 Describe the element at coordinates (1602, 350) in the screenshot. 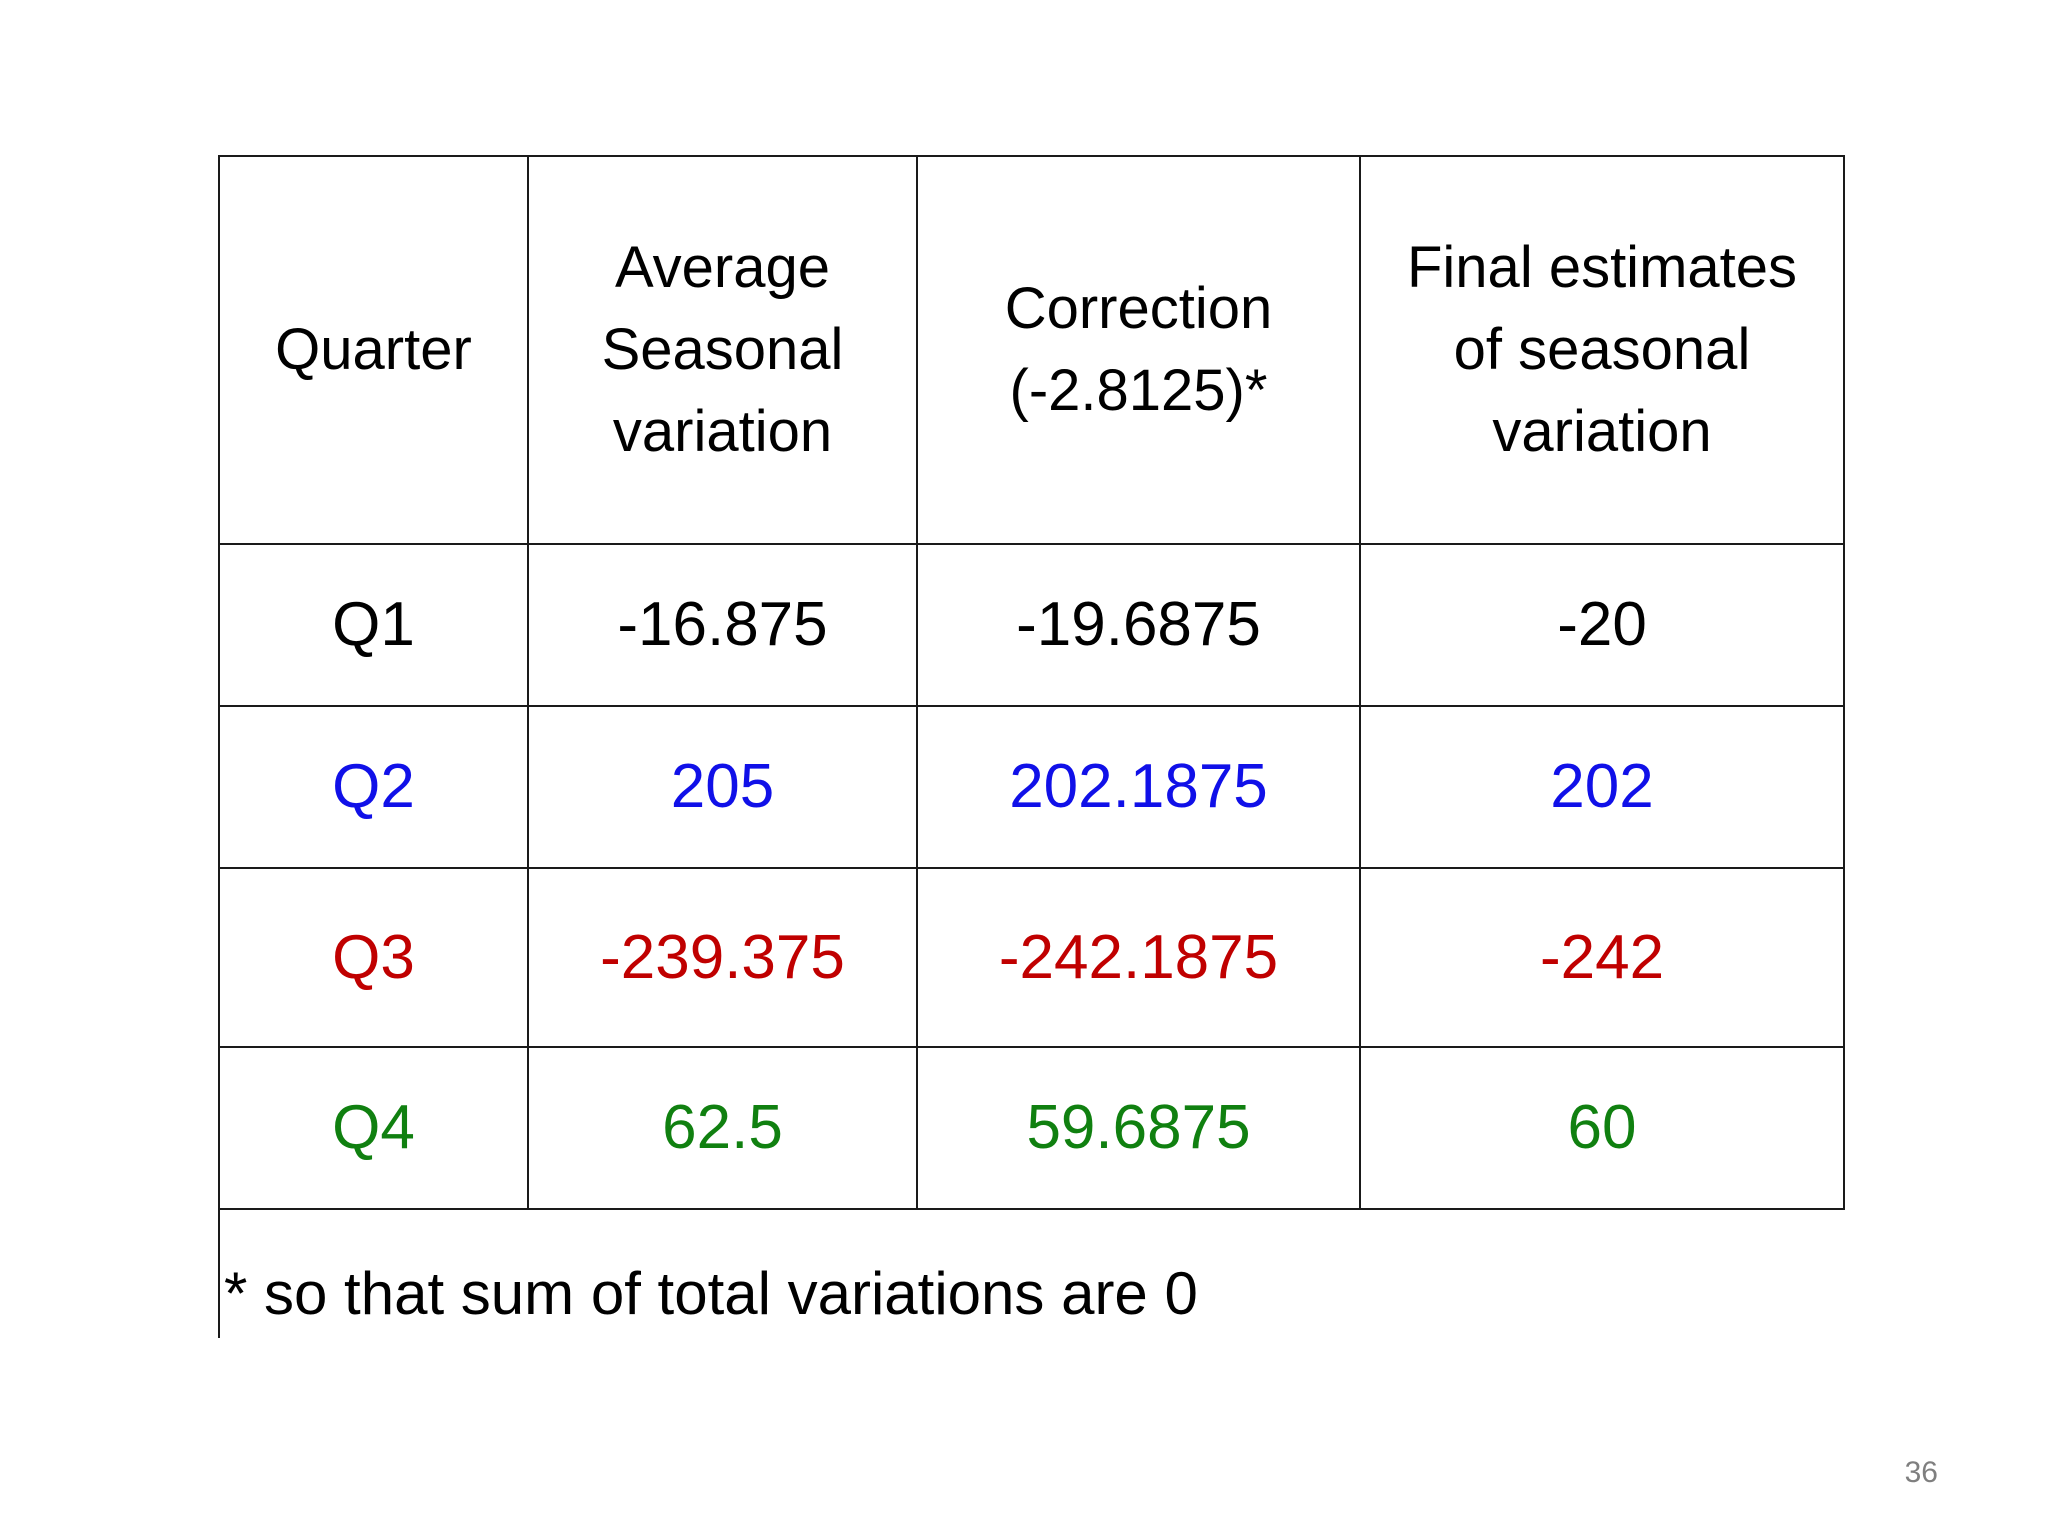

I see `header-final-estimates: Final estimates of seasonal variation` at that location.